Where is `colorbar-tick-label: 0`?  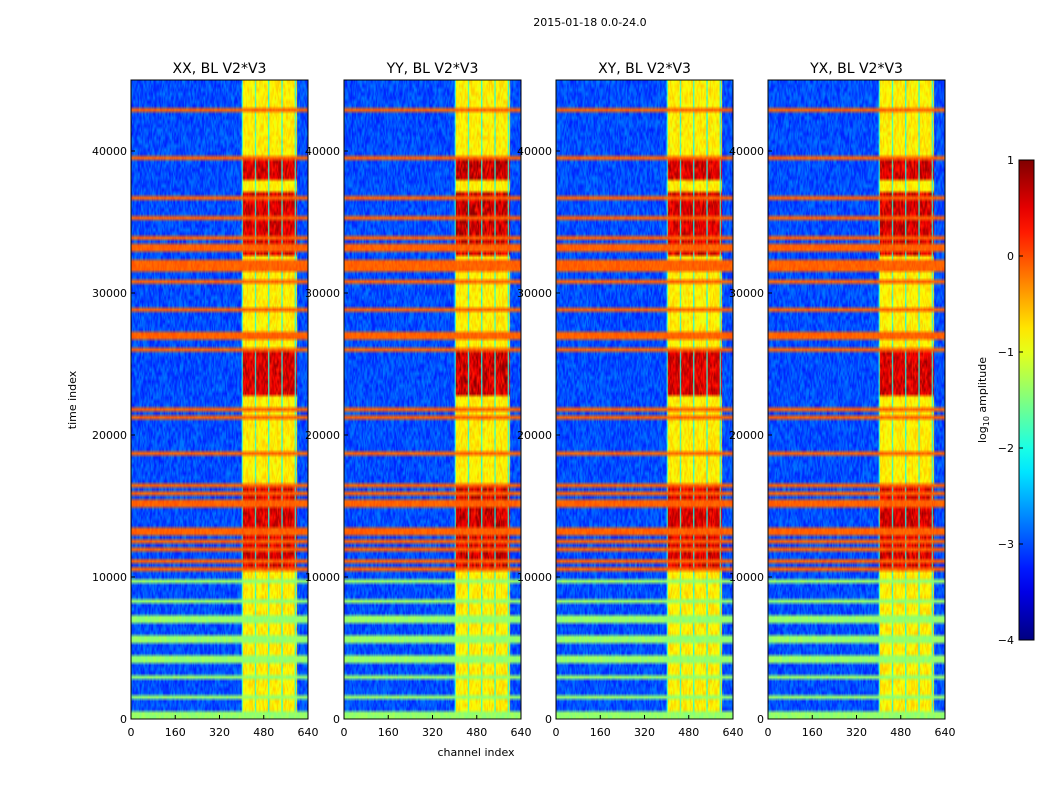 colorbar-tick-label: 0 is located at coordinates (1010, 256).